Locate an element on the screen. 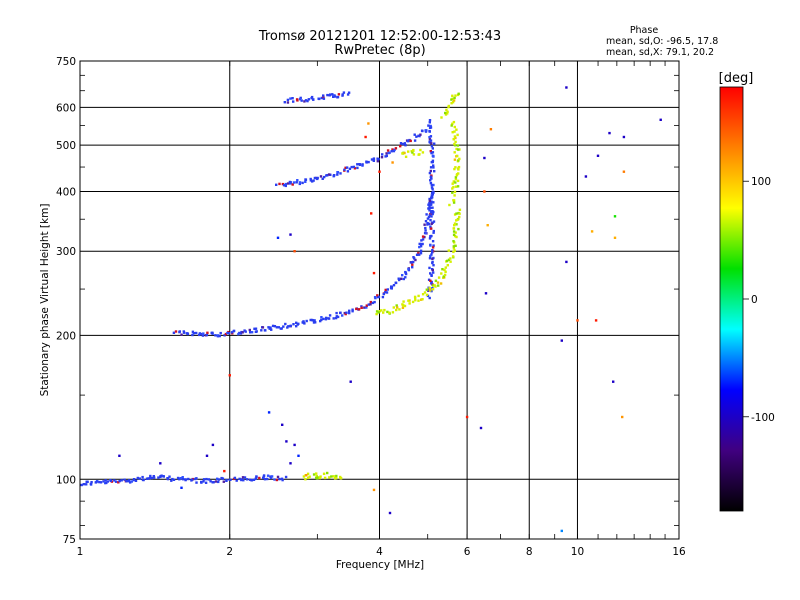 This screenshot has height=600, width=800. colorbar-ticks: 100 0 -100 is located at coordinates (759, 300).